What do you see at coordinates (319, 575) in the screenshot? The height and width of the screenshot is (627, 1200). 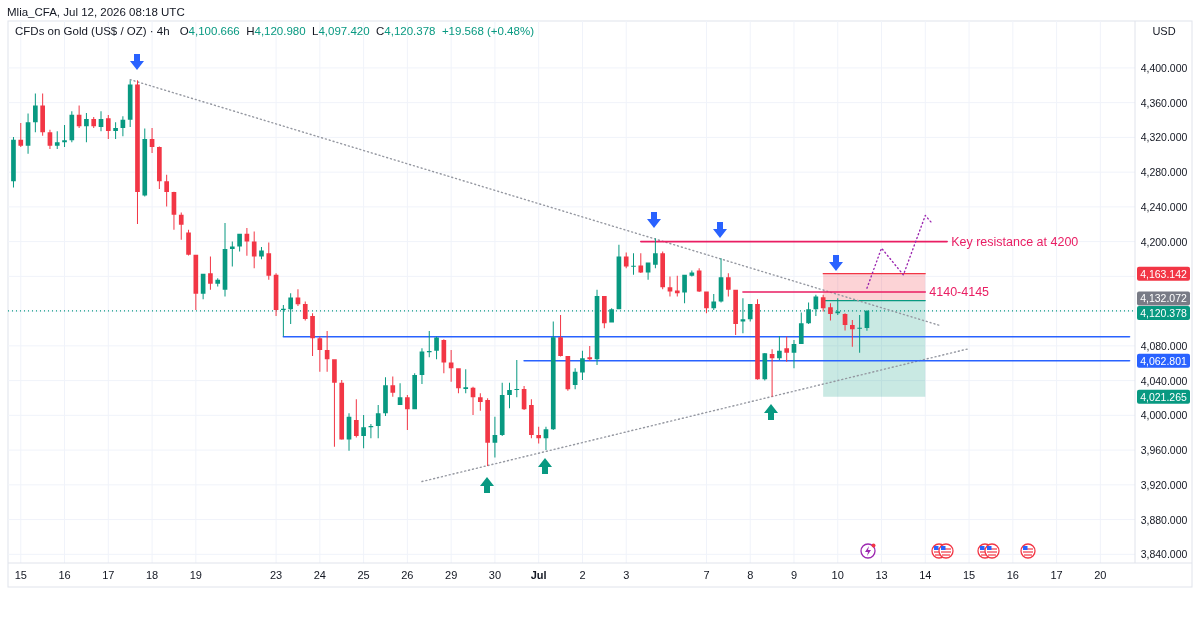 I see `x-tick-label: 24` at bounding box center [319, 575].